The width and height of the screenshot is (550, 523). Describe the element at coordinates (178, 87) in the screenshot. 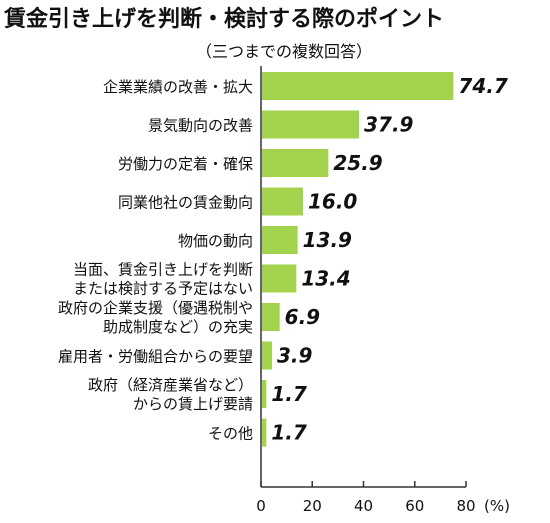

I see `category-label: 企業業績の改善・拡大` at that location.